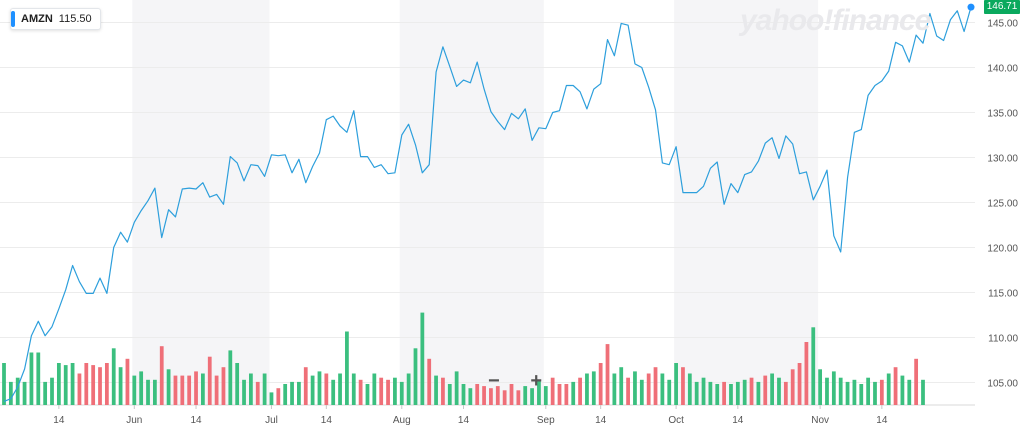 The image size is (1024, 432). What do you see at coordinates (1002, 69) in the screenshot?
I see `y-tick-label: 140.00` at bounding box center [1002, 69].